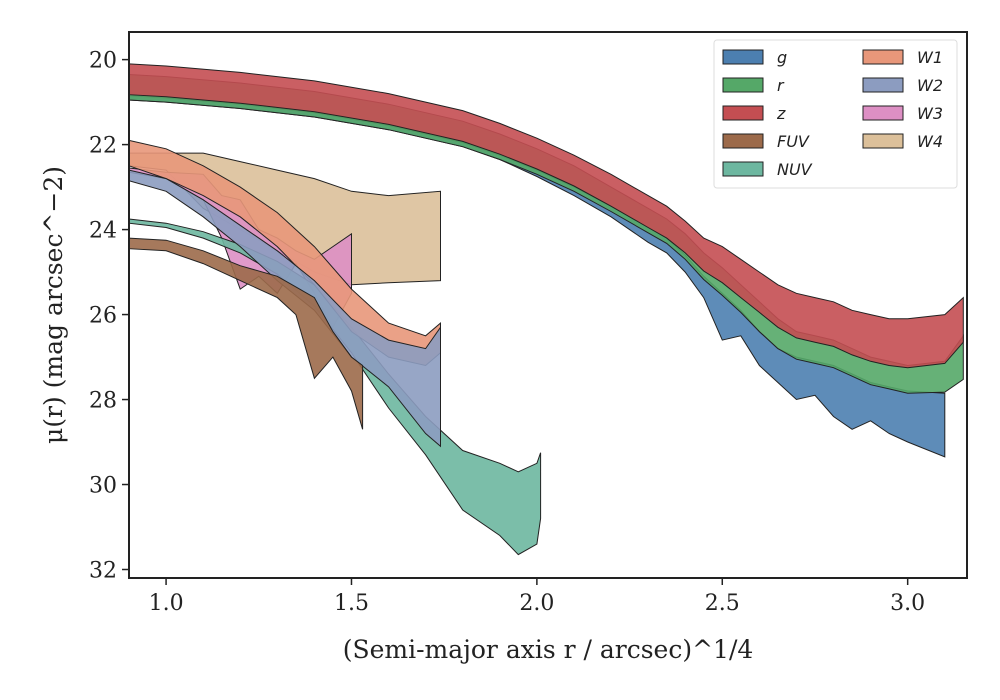 The image size is (1000, 700). I want to click on legend-swatch-w1, so click(883, 57).